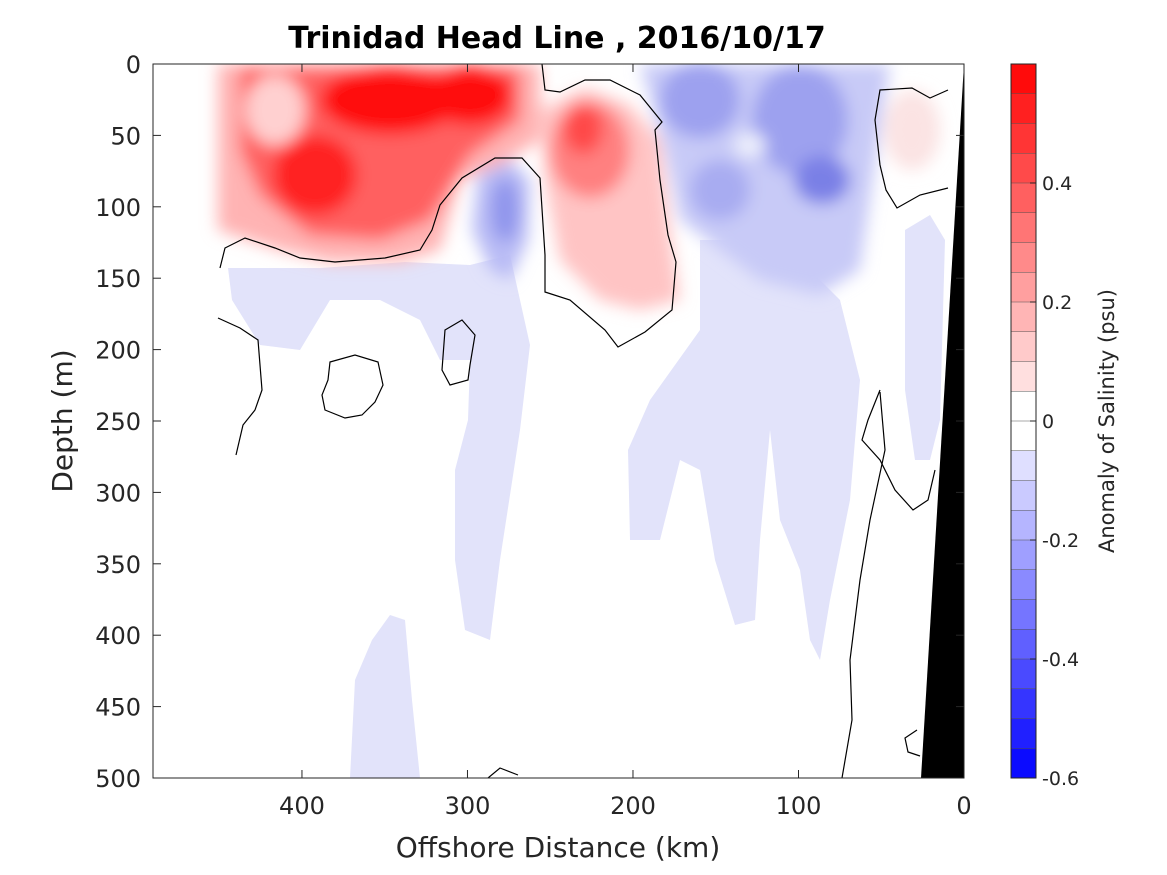 This screenshot has width=1167, height=875. I want to click on zero-contour-deep-east-b, so click(863, 584).